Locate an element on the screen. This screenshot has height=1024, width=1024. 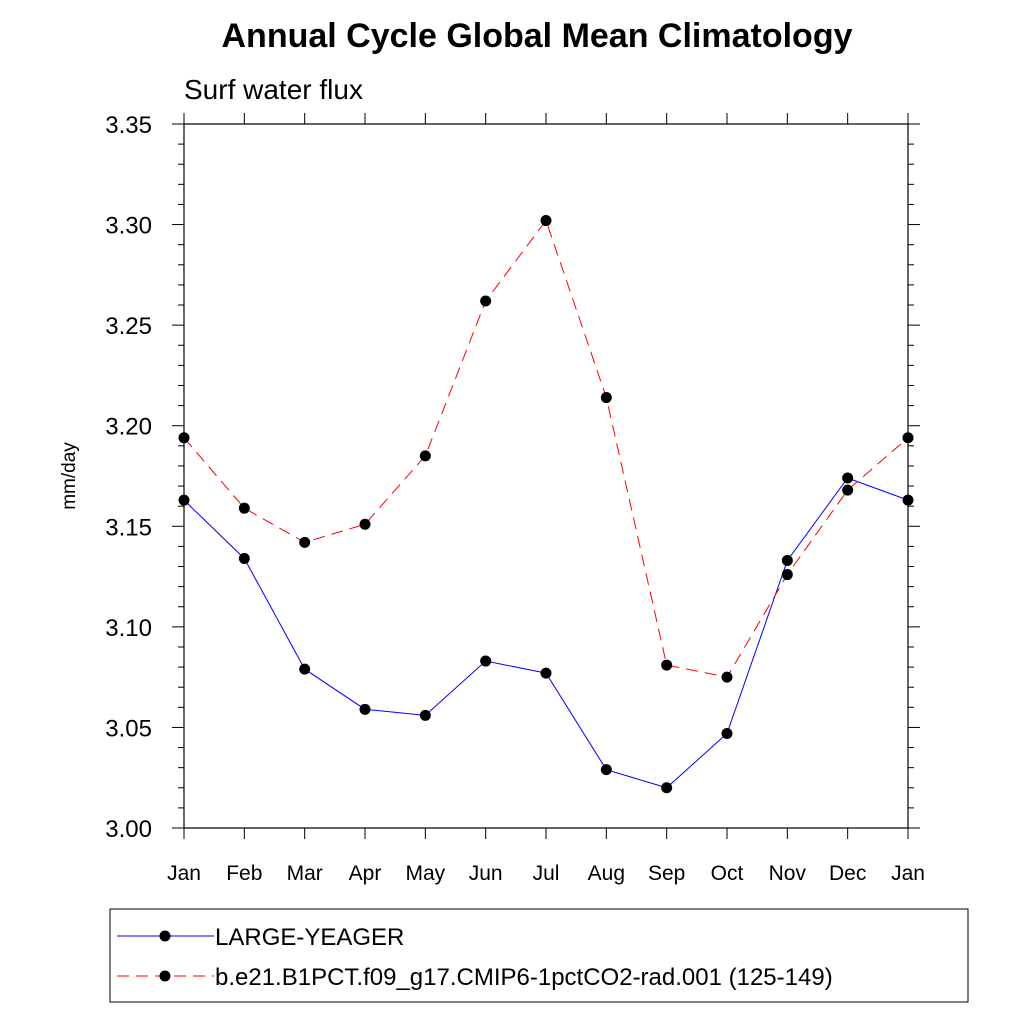
x-tick-label: Aug is located at coordinates (606, 873).